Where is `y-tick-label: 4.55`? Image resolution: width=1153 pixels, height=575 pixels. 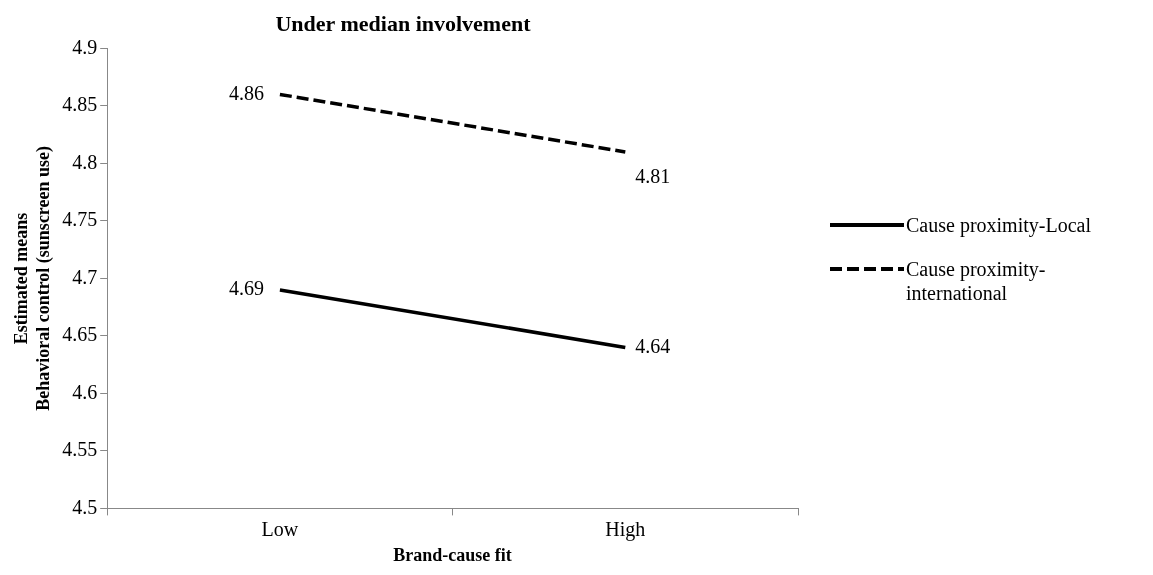 y-tick-label: 4.55 is located at coordinates (80, 449).